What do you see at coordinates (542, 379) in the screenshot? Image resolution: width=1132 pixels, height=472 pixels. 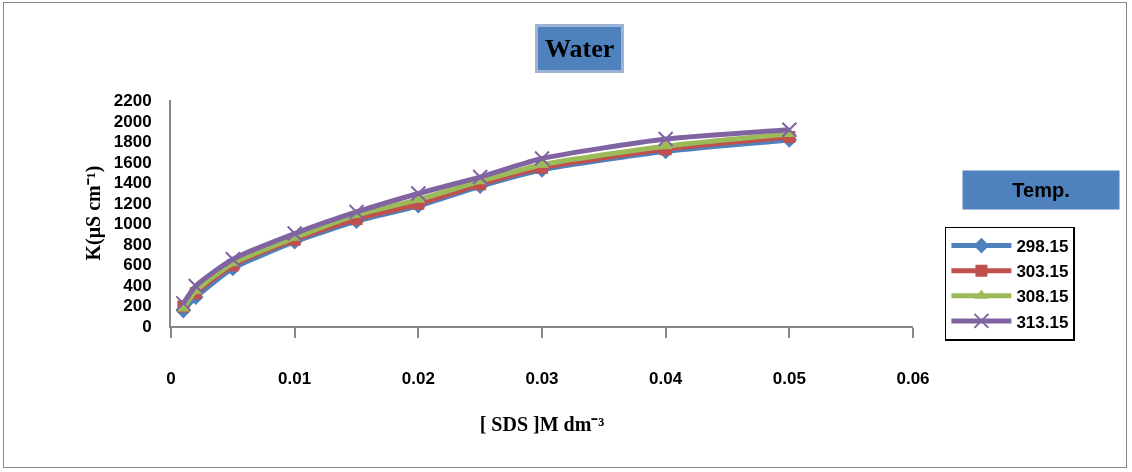 I see `x-tick-label: 0.03` at bounding box center [542, 379].